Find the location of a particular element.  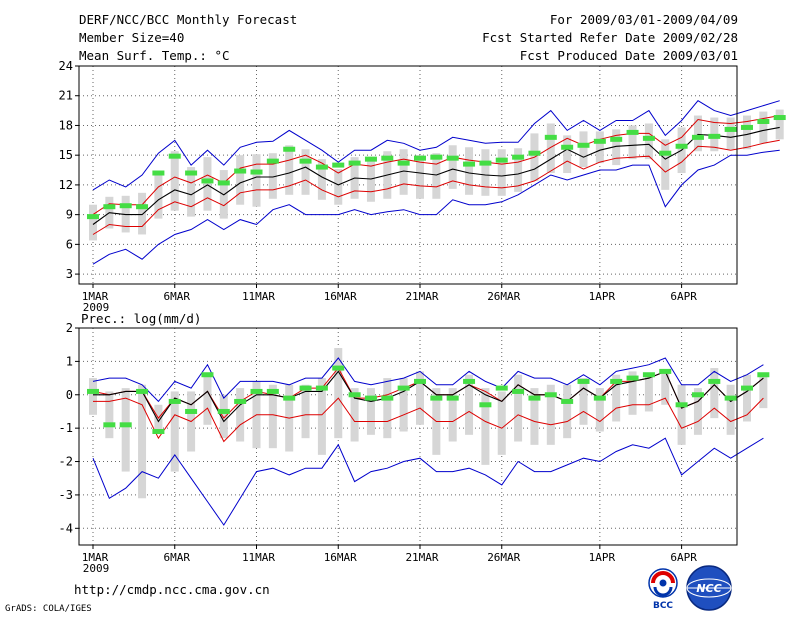

y-tick-label: 21 is located at coordinates (66, 96).